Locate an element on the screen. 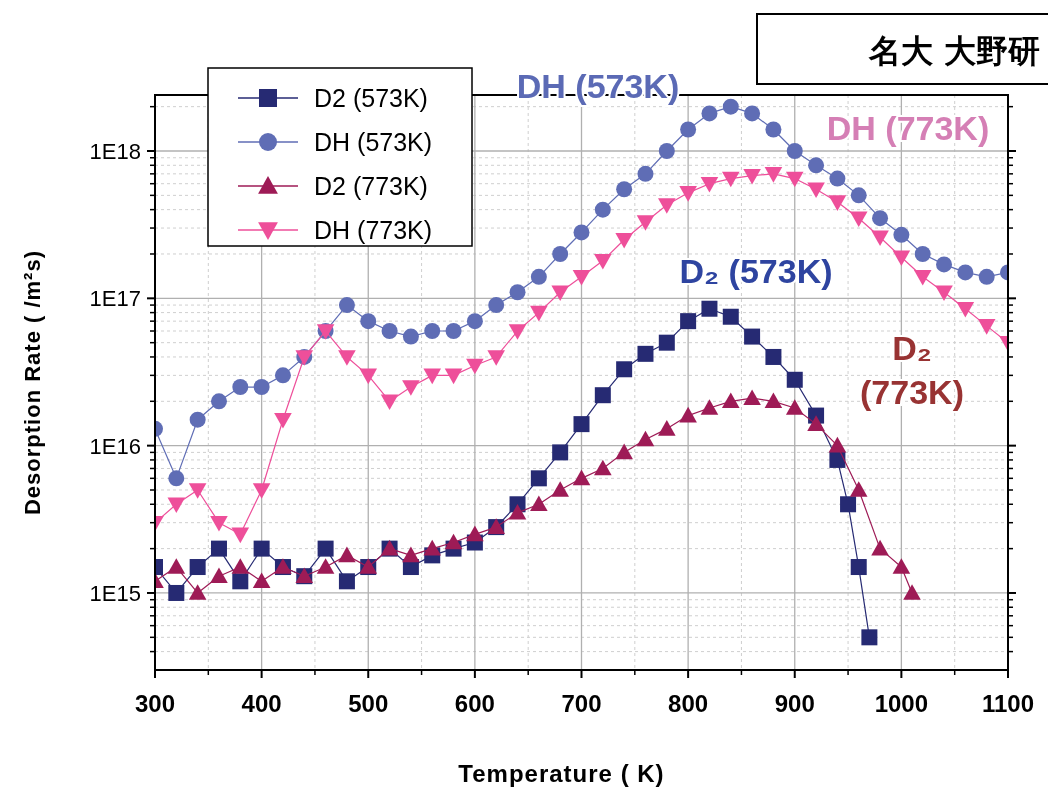  legend-label: D2 (573K) is located at coordinates (371, 98).